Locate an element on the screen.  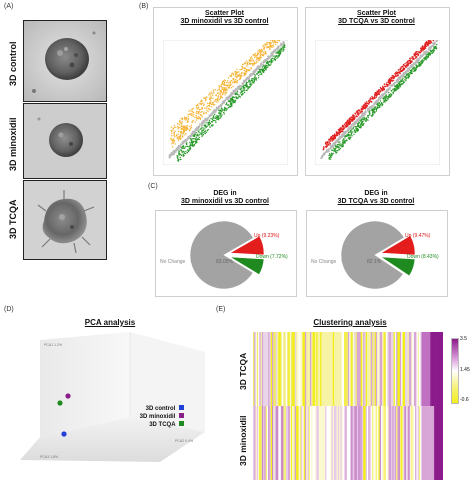
pca-legend: 3D control 3D minoxidil 3D TCQA is located at coordinates (153, 417).